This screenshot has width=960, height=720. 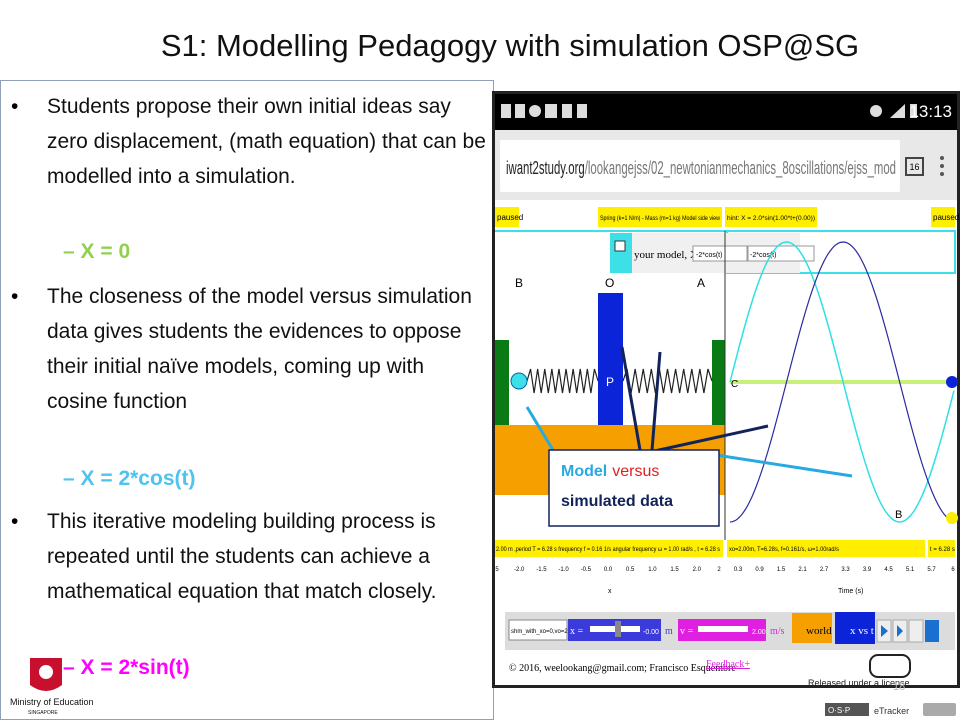 I want to click on t-tick-label: 0.3, so click(x=738, y=570).